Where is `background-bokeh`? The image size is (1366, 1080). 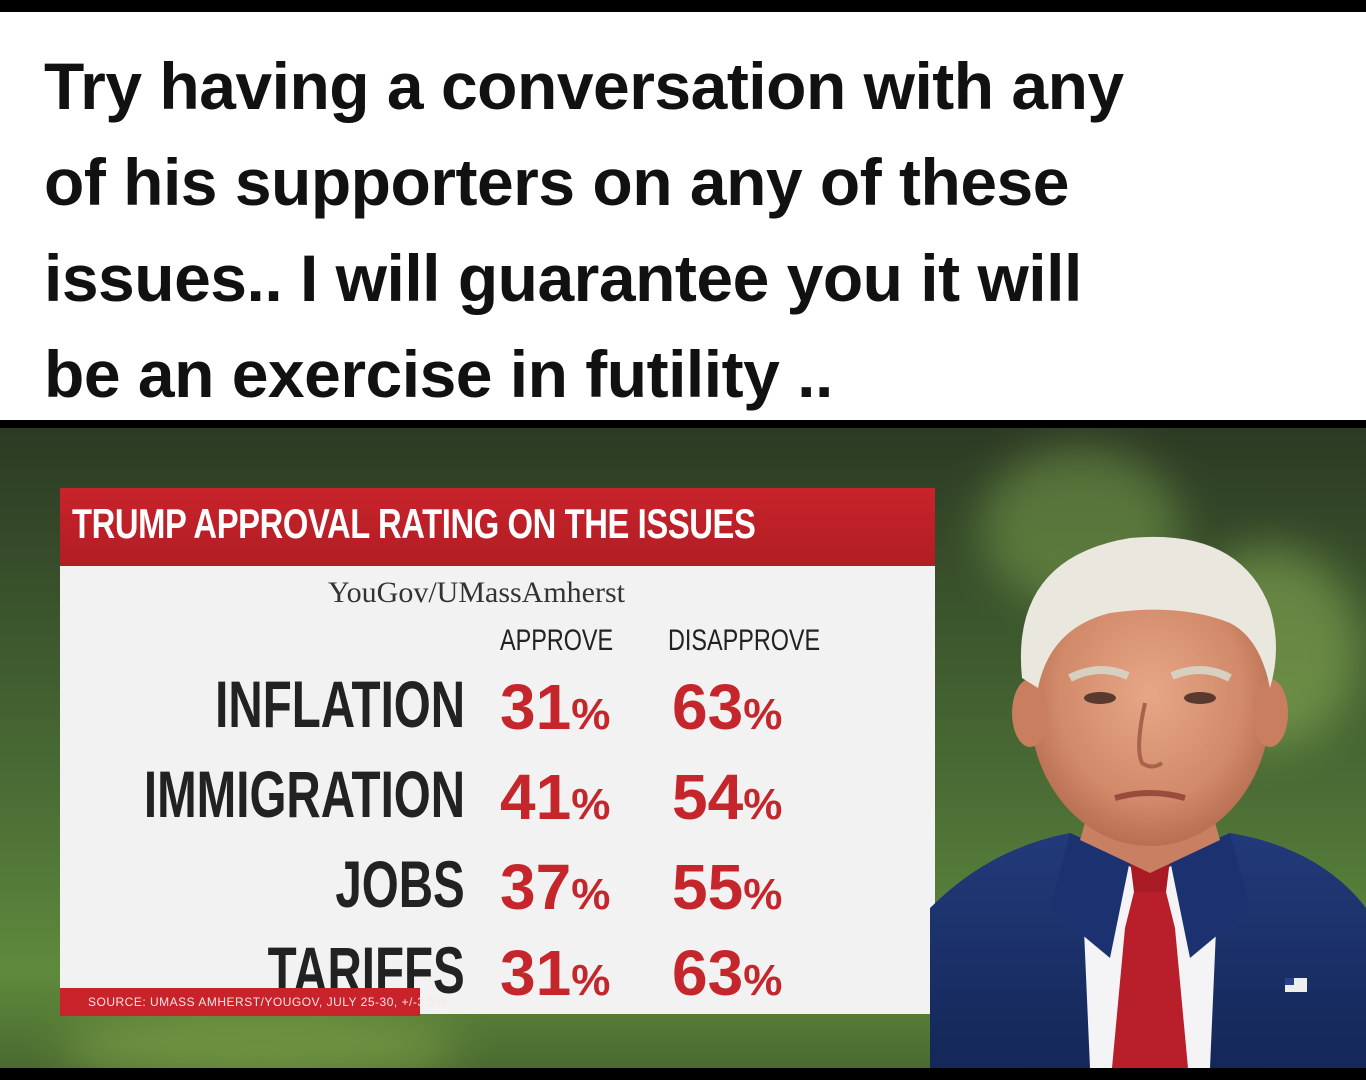 background-bokeh is located at coordinates (260, 1038).